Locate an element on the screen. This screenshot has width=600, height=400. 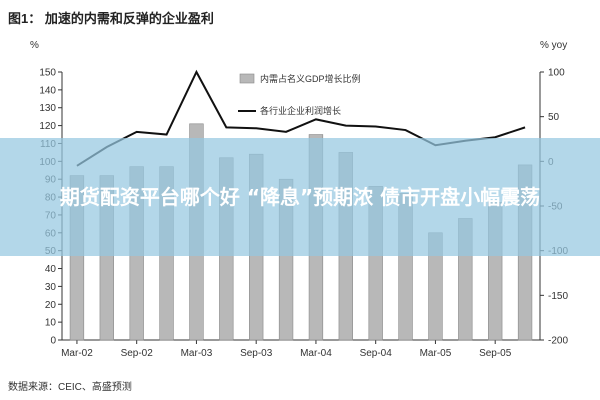
x-tick-label: Mar-02 is located at coordinates (77, 353).